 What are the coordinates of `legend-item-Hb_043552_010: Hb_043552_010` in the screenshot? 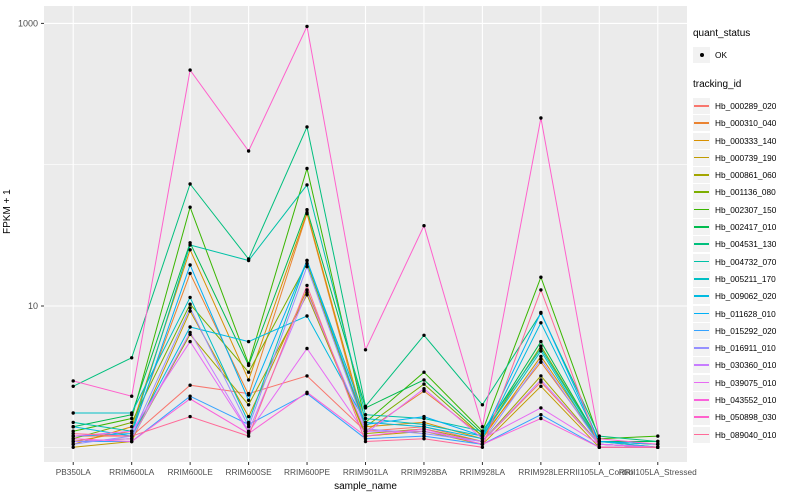 It's located at (746, 399).